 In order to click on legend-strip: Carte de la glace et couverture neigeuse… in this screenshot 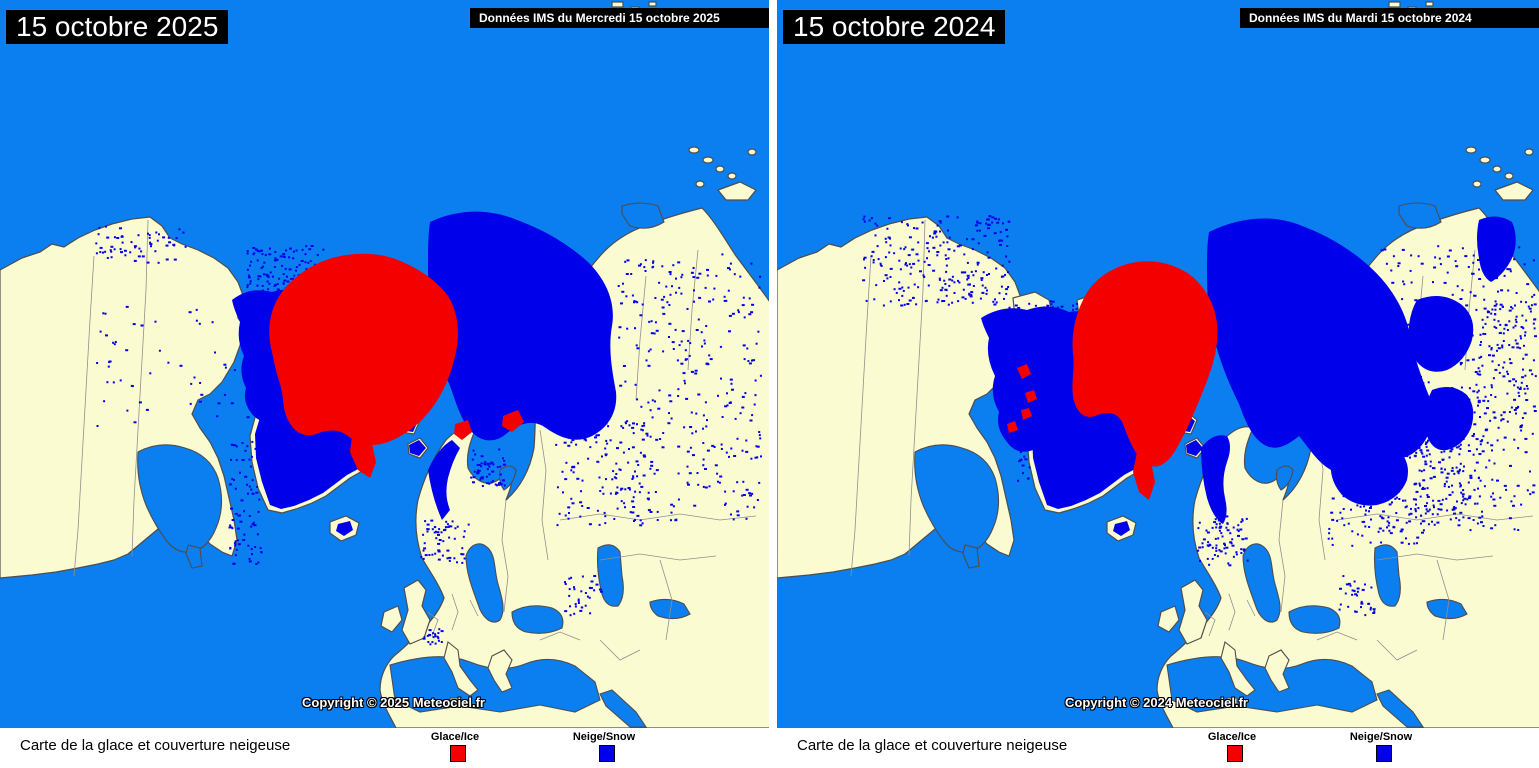, I will do `click(769, 748)`.